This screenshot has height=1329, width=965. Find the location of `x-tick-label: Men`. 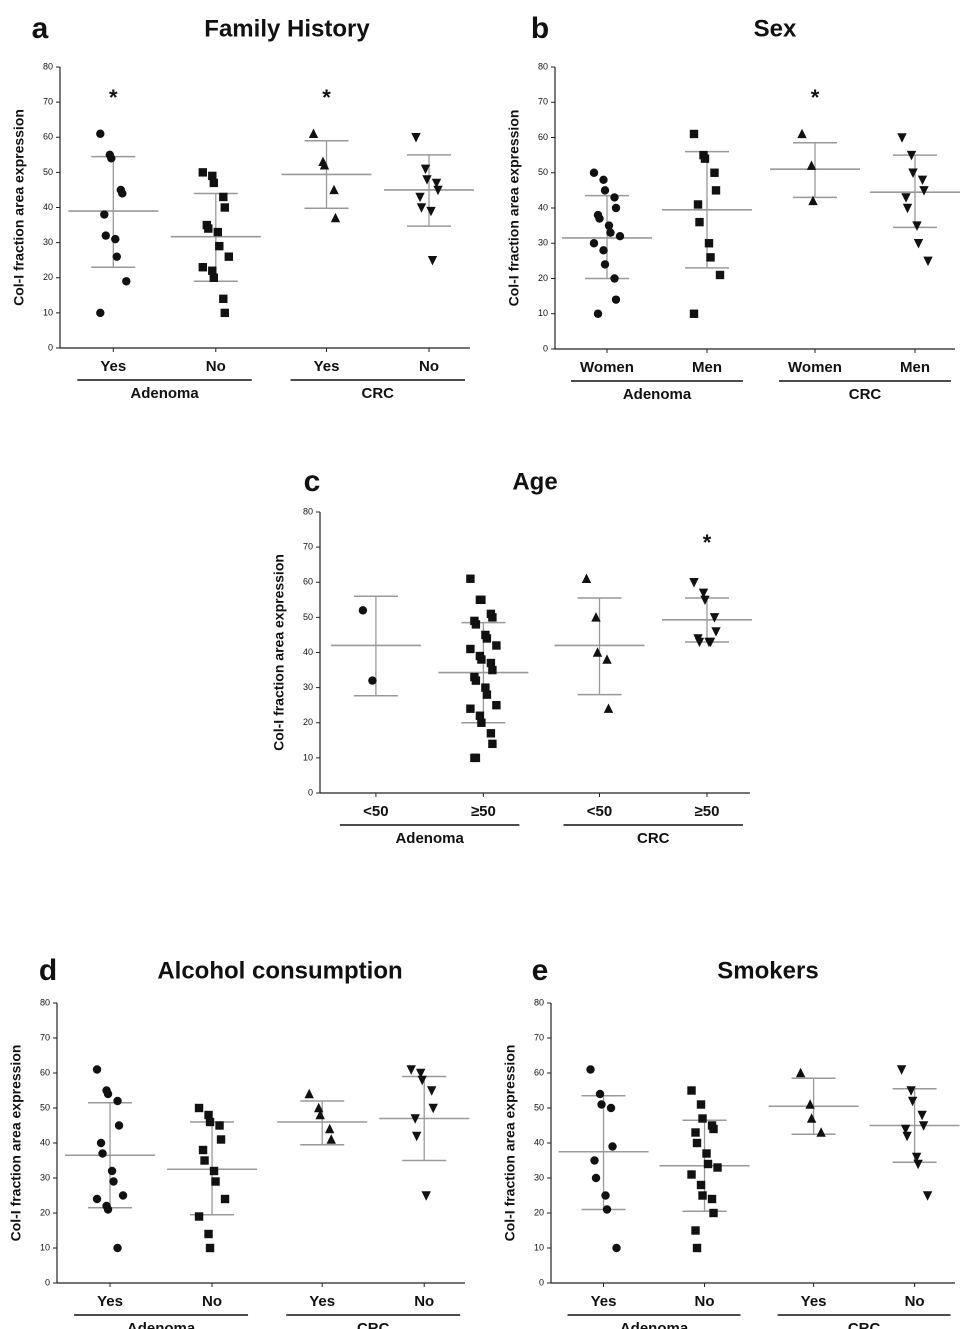

x-tick-label: Men is located at coordinates (707, 367).